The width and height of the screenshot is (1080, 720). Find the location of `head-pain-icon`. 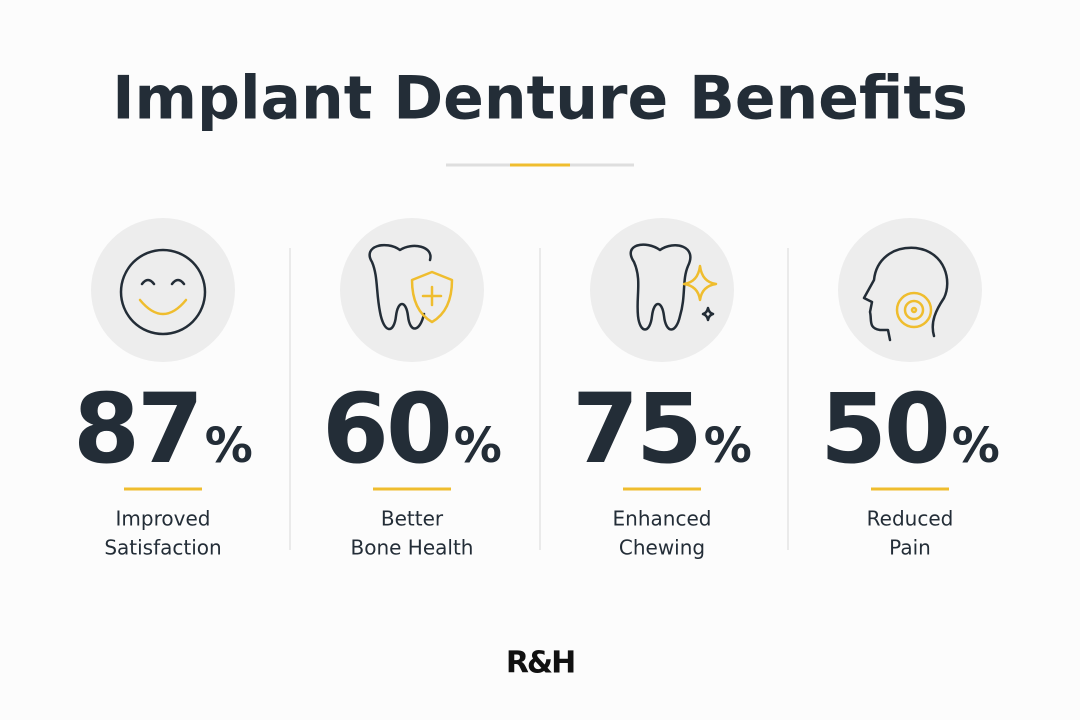

head-pain-icon is located at coordinates (905, 294).